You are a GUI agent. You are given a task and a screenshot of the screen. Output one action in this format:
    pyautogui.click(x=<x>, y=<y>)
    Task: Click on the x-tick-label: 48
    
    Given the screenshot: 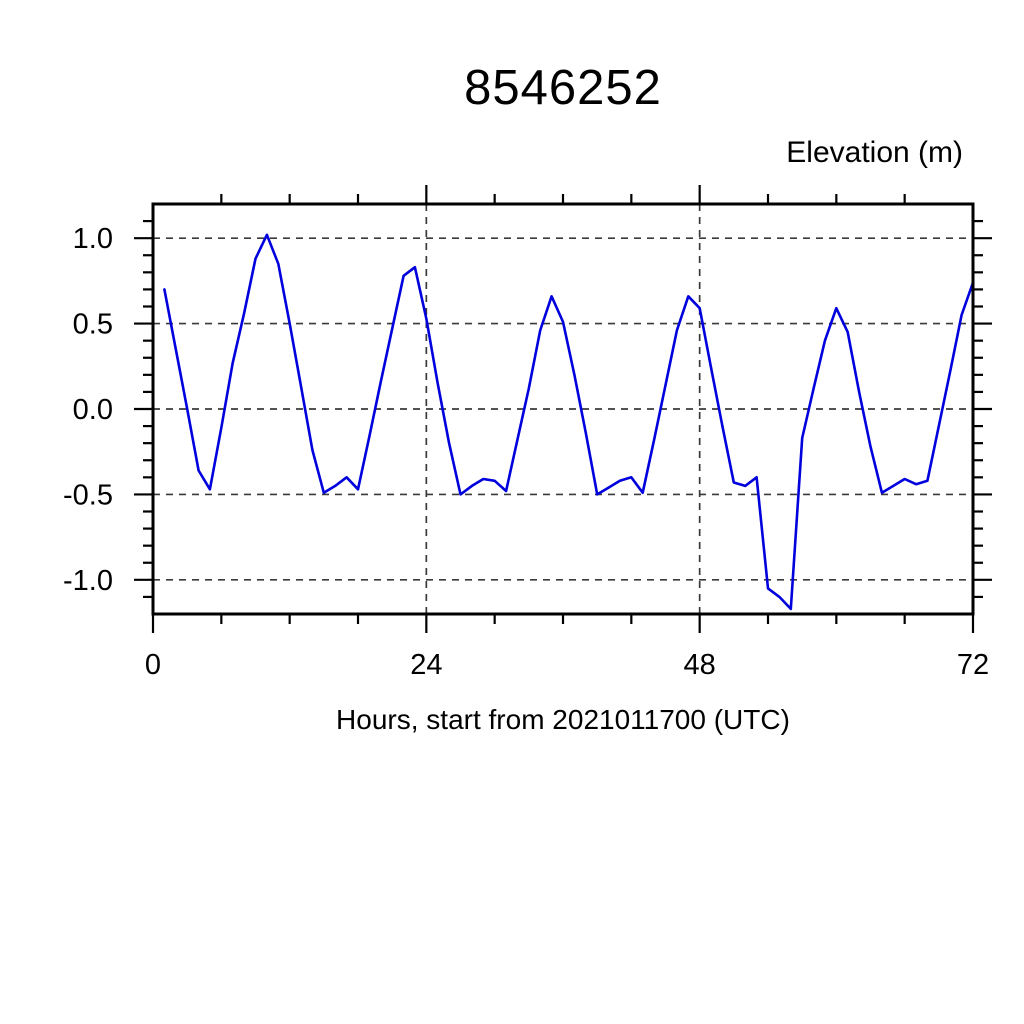 What is the action you would take?
    pyautogui.click(x=700, y=665)
    